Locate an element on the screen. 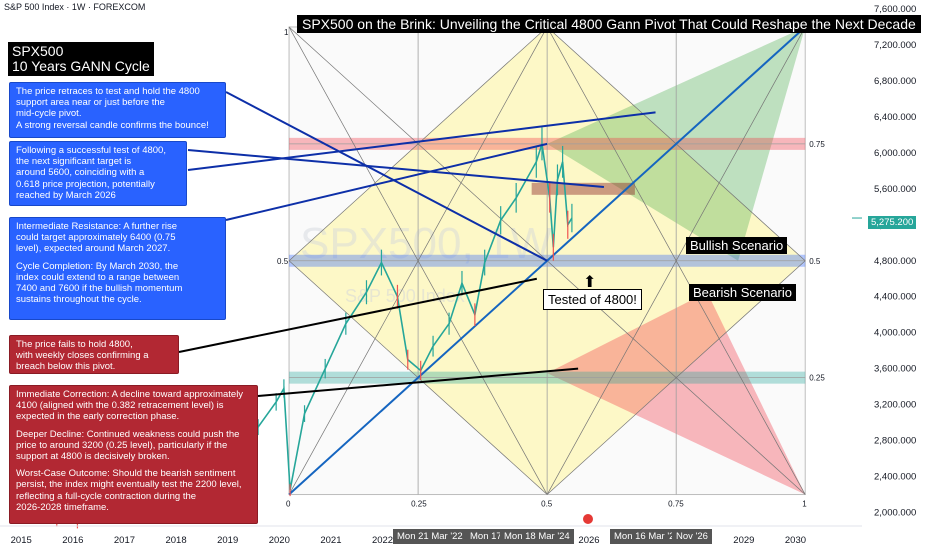 The height and width of the screenshot is (550, 932). bearish-scenario-label: Bearish Scenario is located at coordinates (742, 292).